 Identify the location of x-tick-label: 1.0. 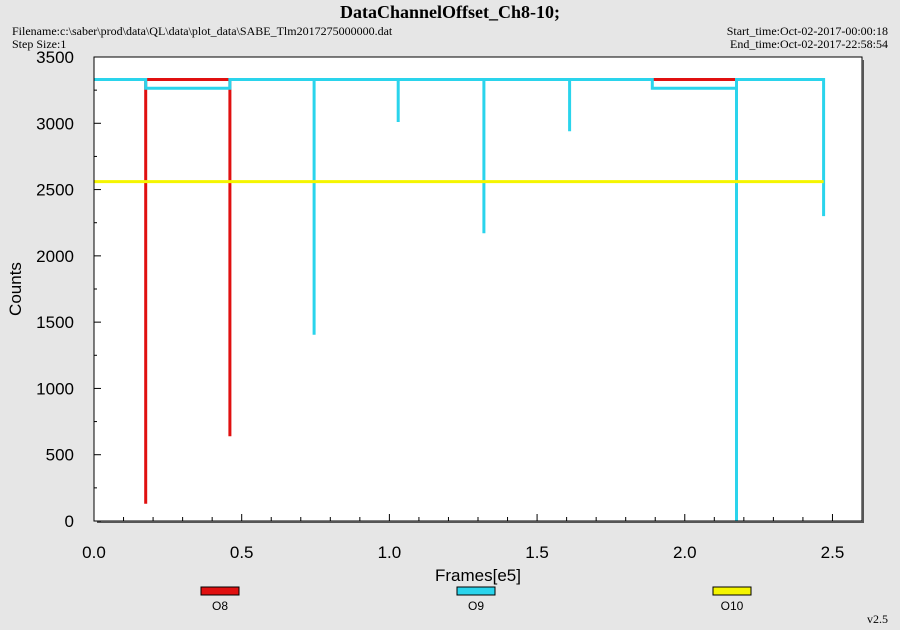
(390, 552).